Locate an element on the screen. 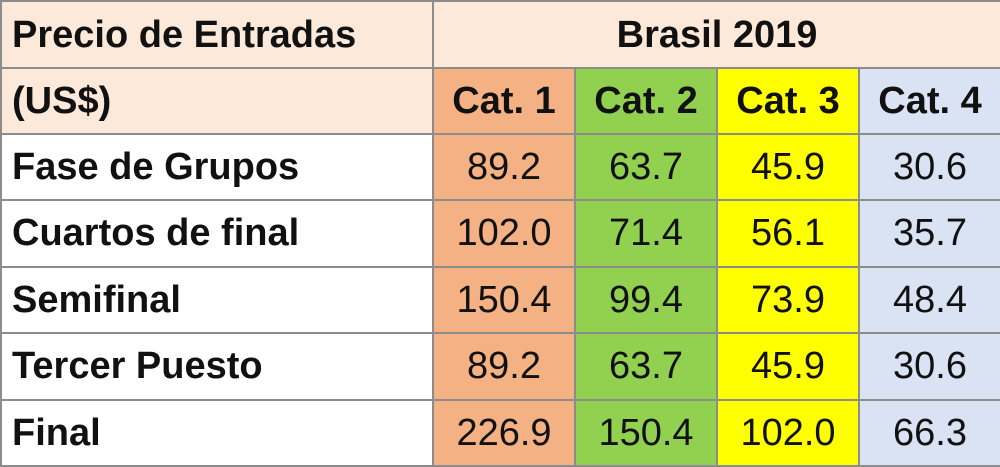  category-header-4: Cat. 4 is located at coordinates (928, 101).